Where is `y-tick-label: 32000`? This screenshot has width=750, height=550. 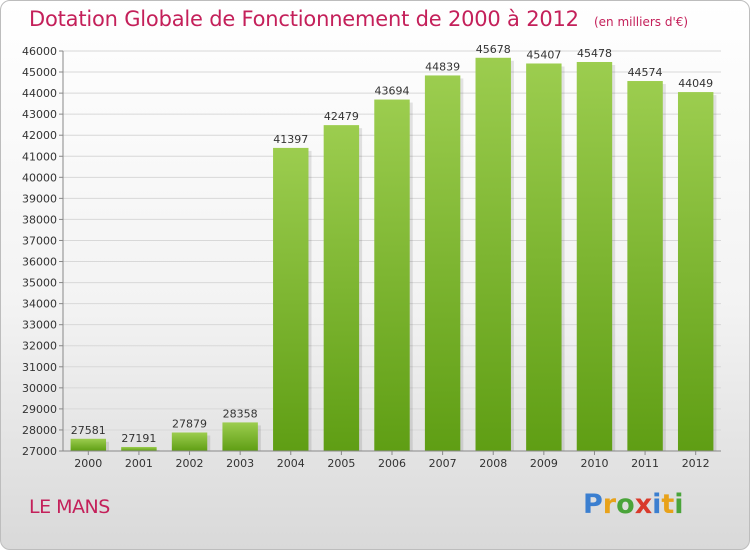
y-tick-label: 32000 is located at coordinates (39, 346).